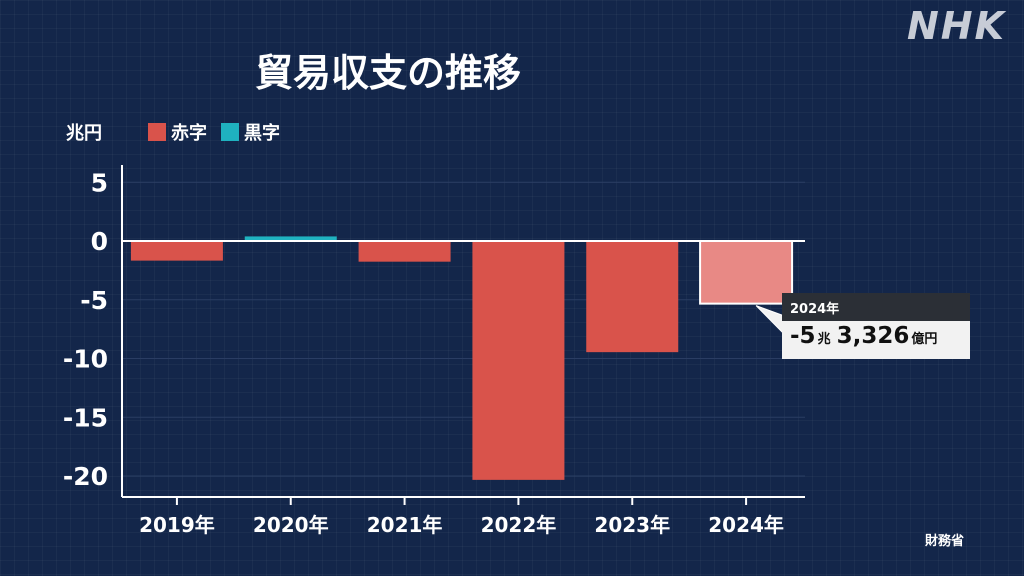 This screenshot has width=1024, height=576. What do you see at coordinates (85, 359) in the screenshot?
I see `y-tick-label: -10` at bounding box center [85, 359].